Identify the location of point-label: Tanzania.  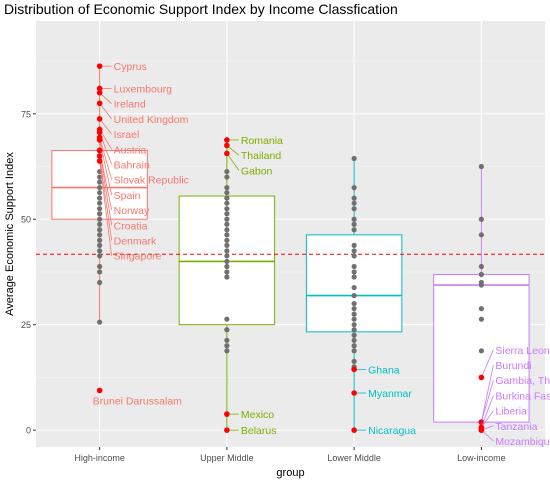
(516, 427).